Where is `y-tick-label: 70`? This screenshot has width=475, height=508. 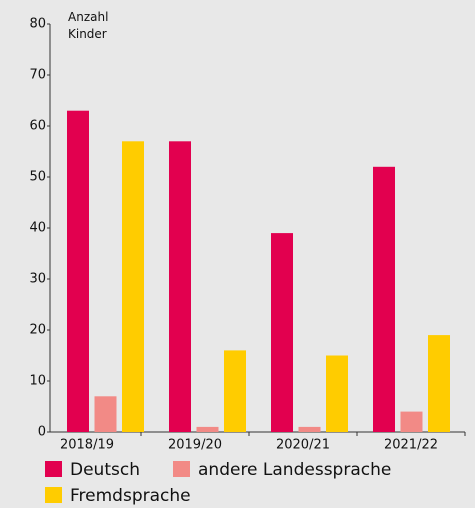 y-tick-label: 70 is located at coordinates (37, 75).